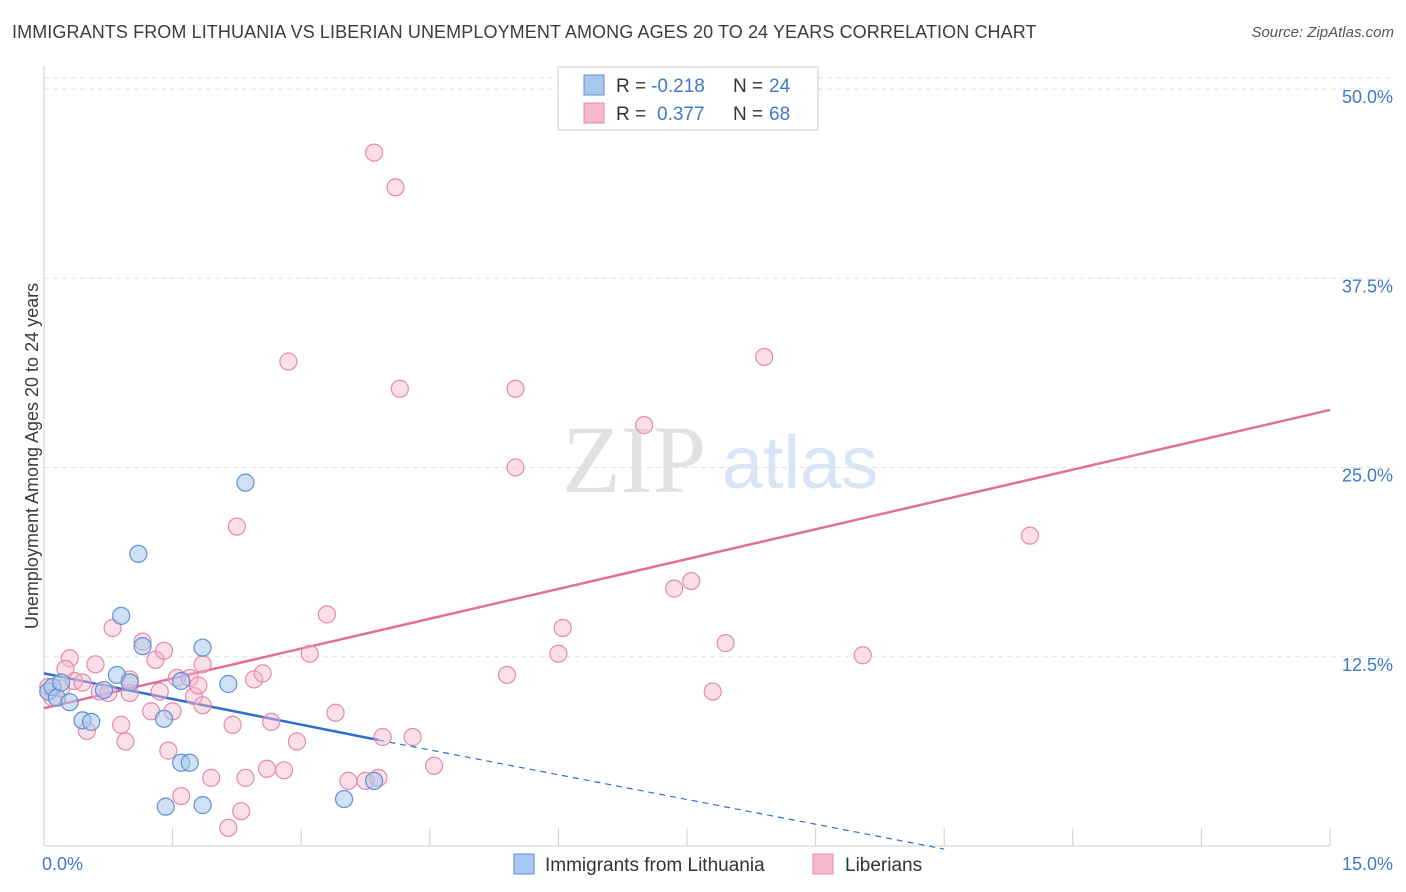 The height and width of the screenshot is (892, 1406). I want to click on x-tick-label-0: 0.0%, so click(62, 864).